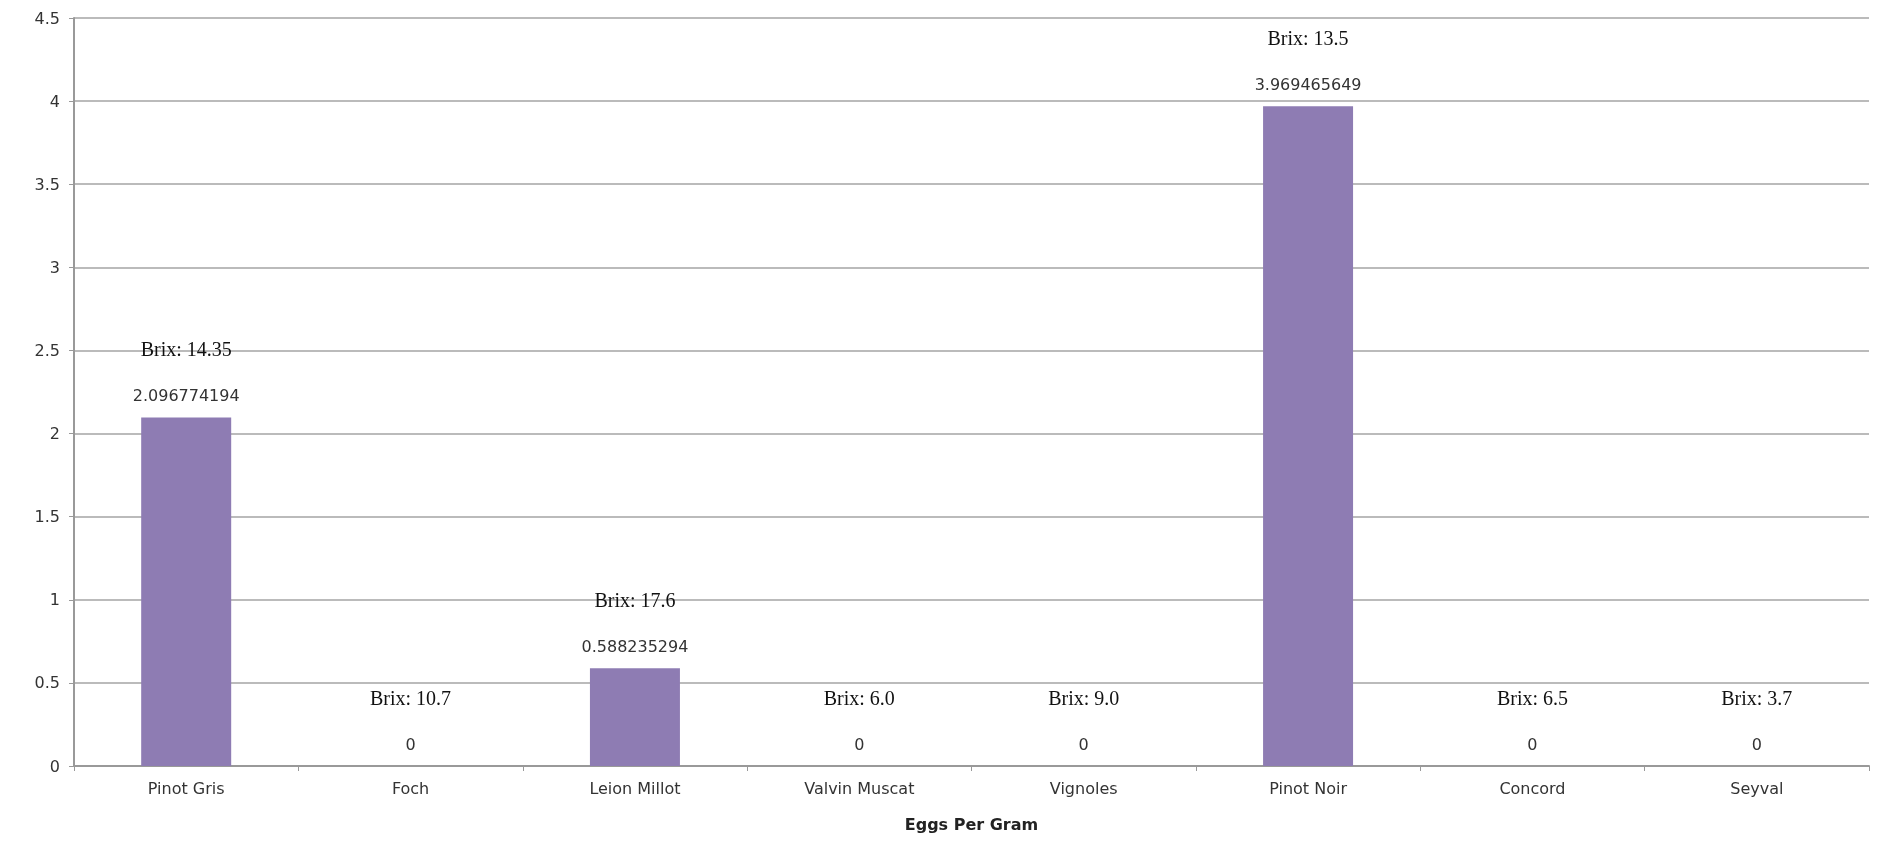 This screenshot has width=1881, height=860. I want to click on annotation: Brix: 6.5, so click(1532, 698).